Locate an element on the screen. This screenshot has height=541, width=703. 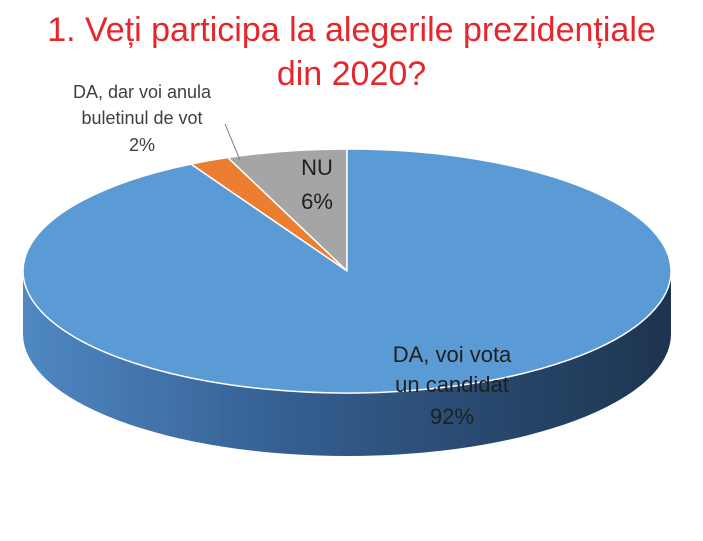
slice-label-vota-line-1: DA, voi vota is located at coordinates (452, 354).